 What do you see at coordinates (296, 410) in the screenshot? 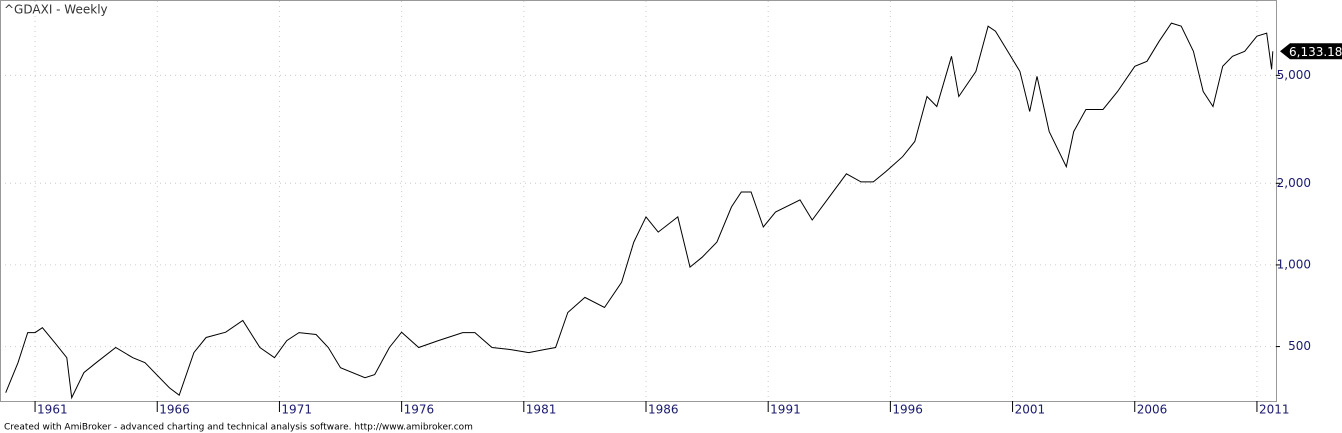
I see `x-tick-label: 1971` at bounding box center [296, 410].